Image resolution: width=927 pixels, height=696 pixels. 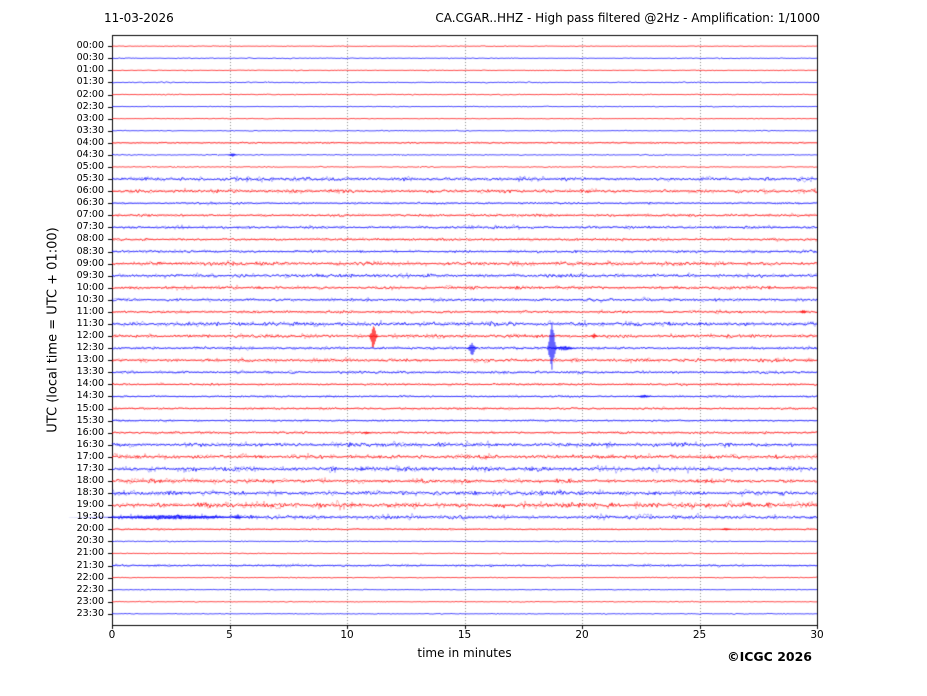 I want to click on y-tick-label: 22:30, so click(x=90, y=589).